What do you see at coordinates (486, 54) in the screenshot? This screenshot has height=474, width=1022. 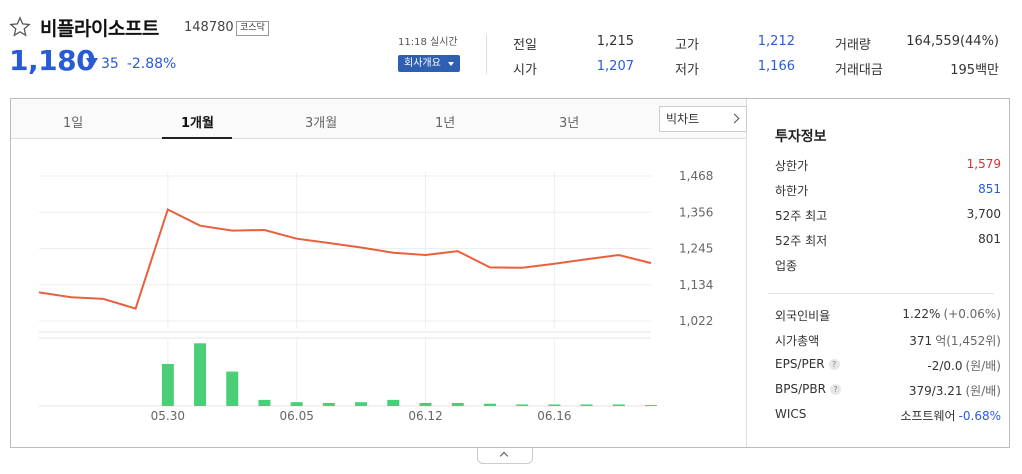 I see `divider` at bounding box center [486, 54].